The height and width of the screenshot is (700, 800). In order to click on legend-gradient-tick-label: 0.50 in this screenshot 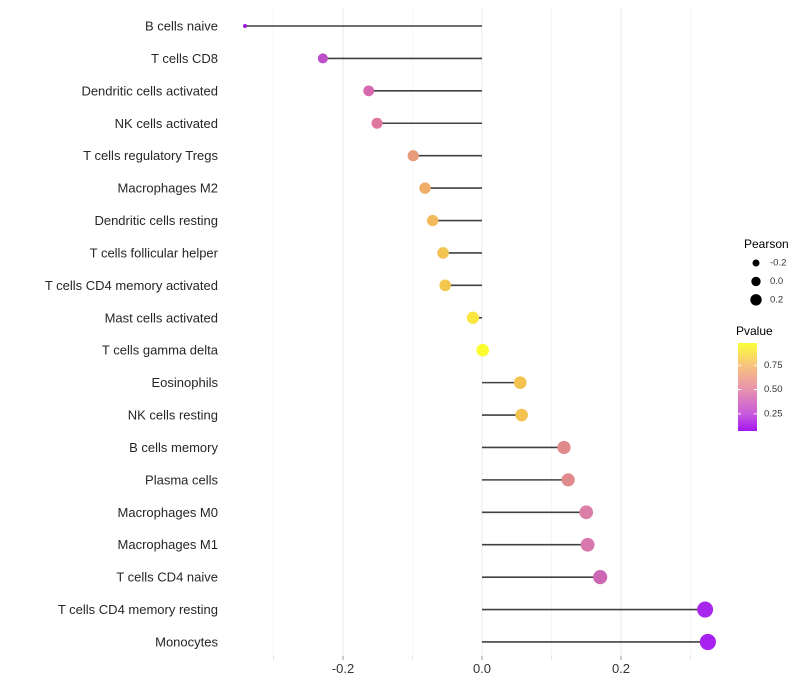, I will do `click(773, 389)`.